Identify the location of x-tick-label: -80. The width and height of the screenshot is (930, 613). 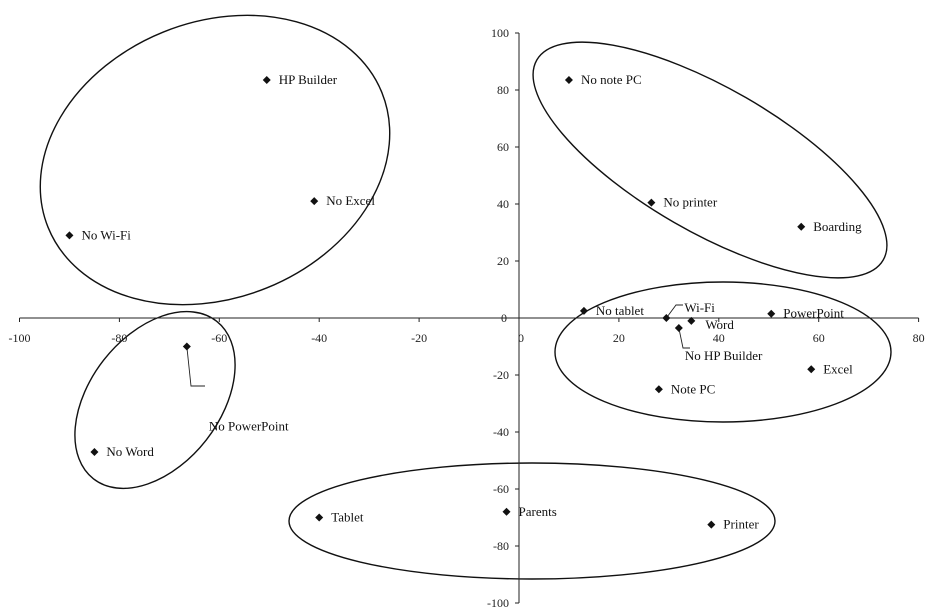
(119, 338).